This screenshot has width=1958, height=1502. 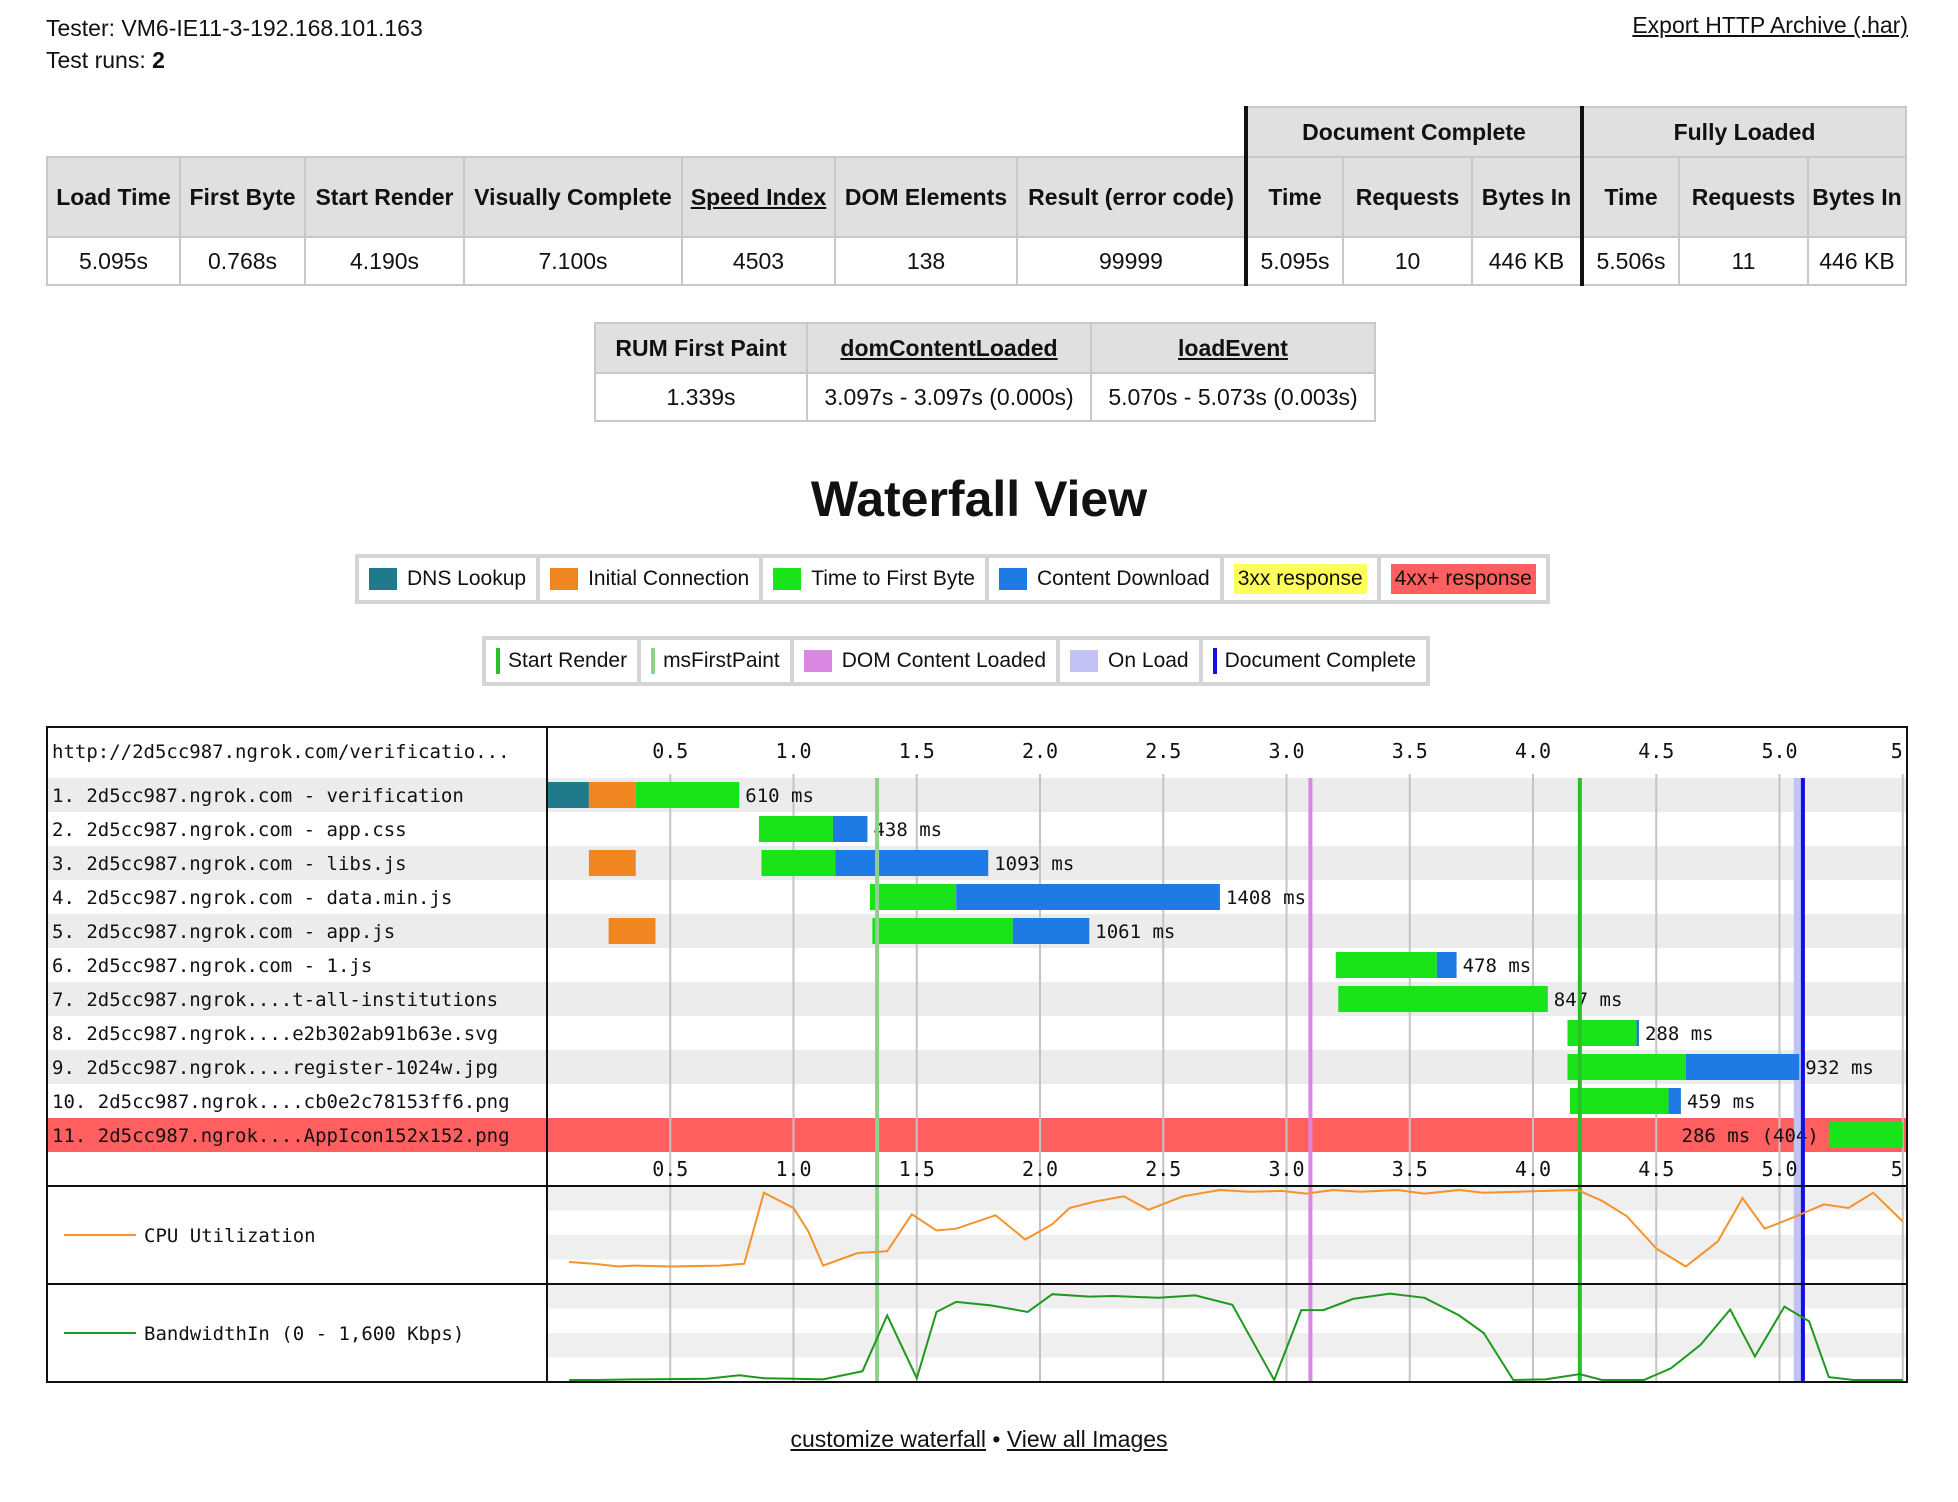 I want to click on request-label: 10. 2d5cc987.ngrok....cb0e2c78153ff6.png, so click(x=281, y=1102).